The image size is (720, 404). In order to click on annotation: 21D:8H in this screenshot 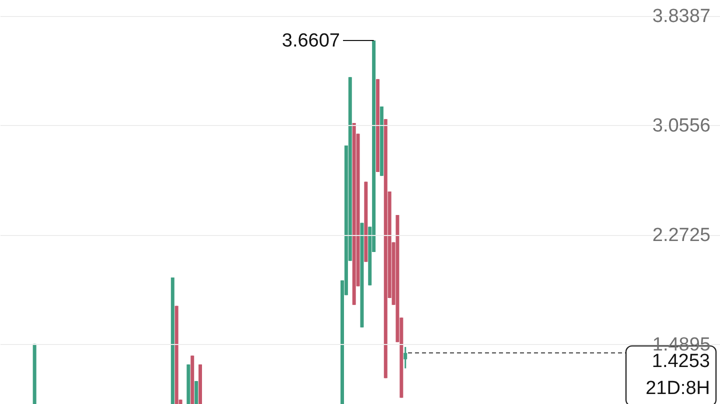, I will do `click(678, 388)`.